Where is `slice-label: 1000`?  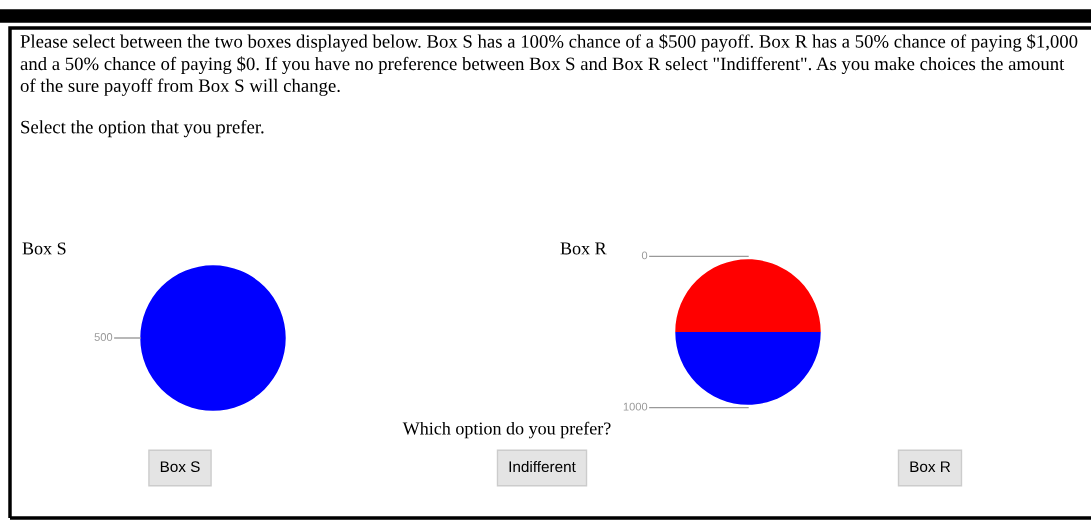 slice-label: 1000 is located at coordinates (635, 406).